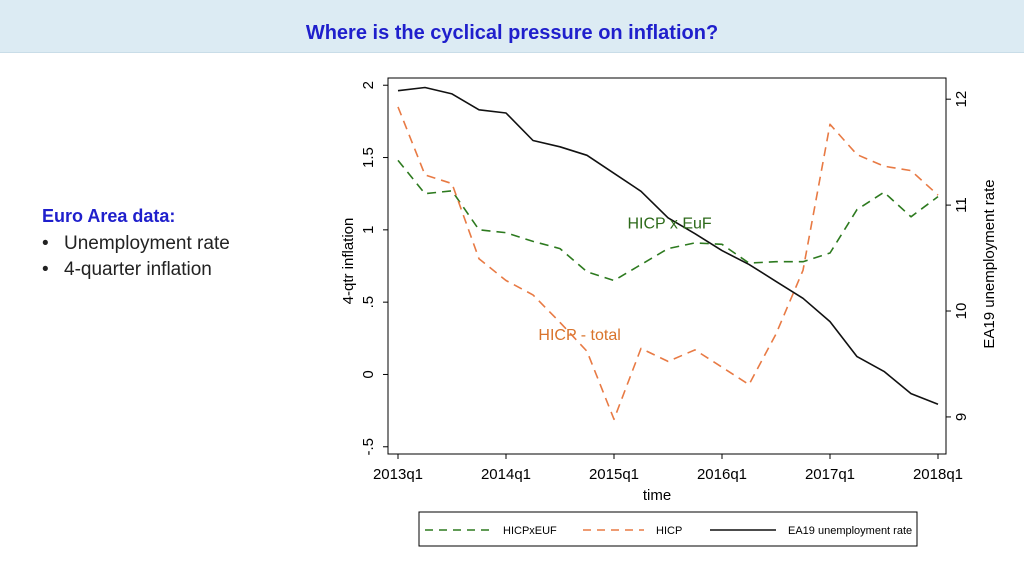 This screenshot has width=1024, height=576. Describe the element at coordinates (368, 85) in the screenshot. I see `y-tick-label: 2` at that location.